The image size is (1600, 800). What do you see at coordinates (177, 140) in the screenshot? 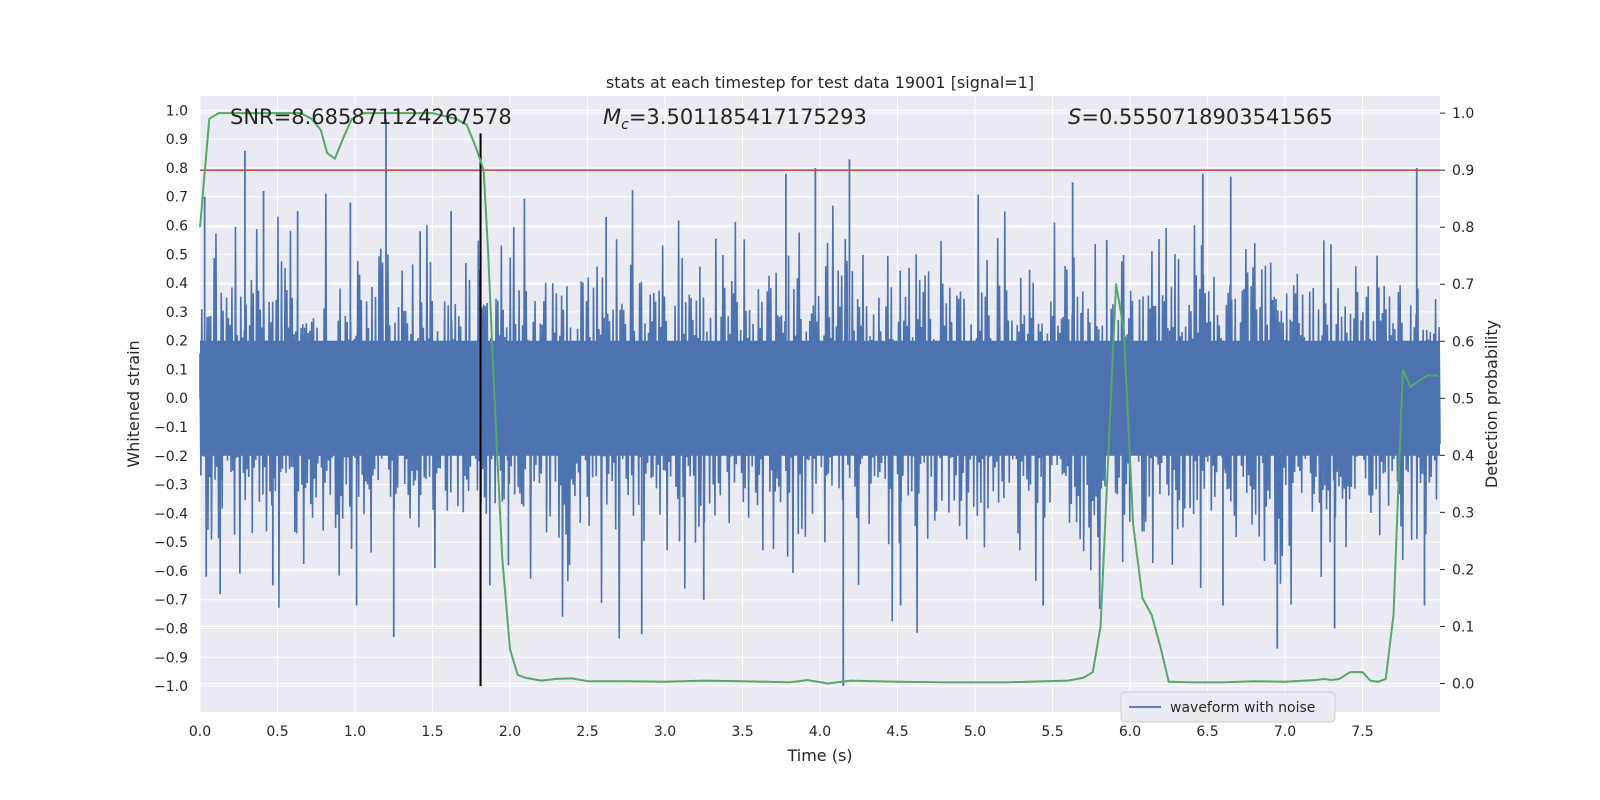
I see `y-tick-label: 0.9` at bounding box center [177, 140].